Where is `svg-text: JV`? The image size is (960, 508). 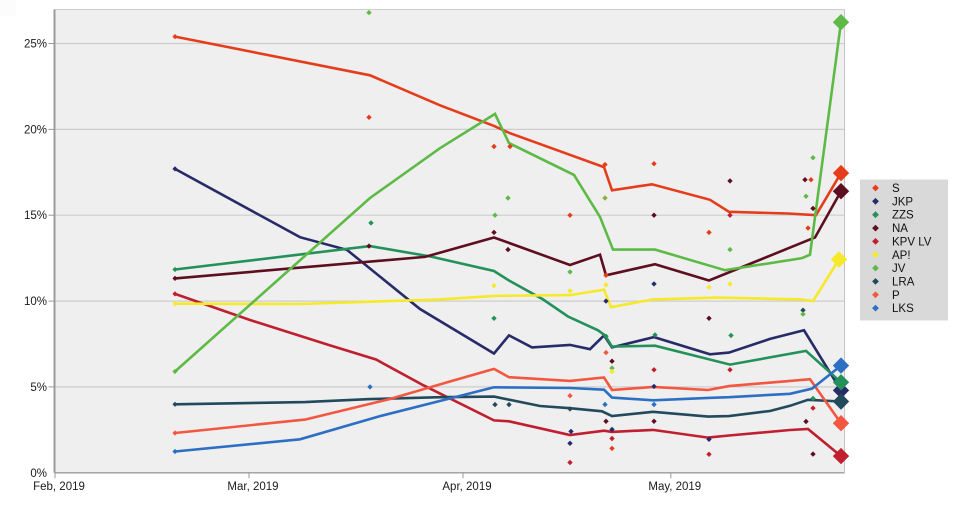 svg-text: JV is located at coordinates (899, 269).